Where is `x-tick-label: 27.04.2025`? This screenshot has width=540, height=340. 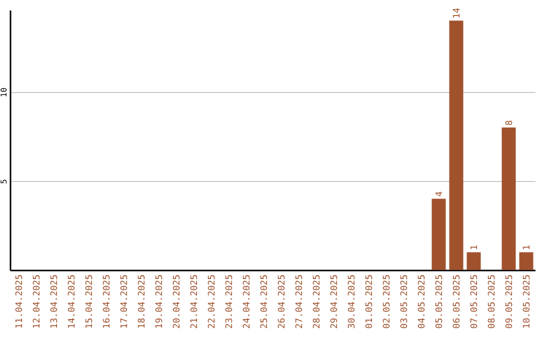
x-tick-label: 27.04.2025 is located at coordinates (299, 301).